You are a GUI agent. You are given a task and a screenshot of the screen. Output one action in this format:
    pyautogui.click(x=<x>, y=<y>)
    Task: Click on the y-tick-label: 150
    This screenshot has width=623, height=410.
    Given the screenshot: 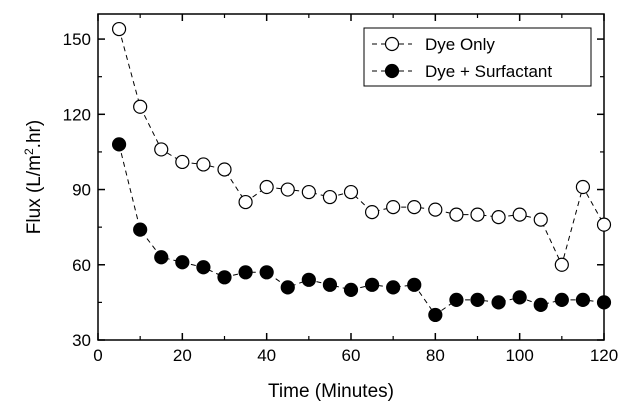 What is the action you would take?
    pyautogui.click(x=77, y=39)
    